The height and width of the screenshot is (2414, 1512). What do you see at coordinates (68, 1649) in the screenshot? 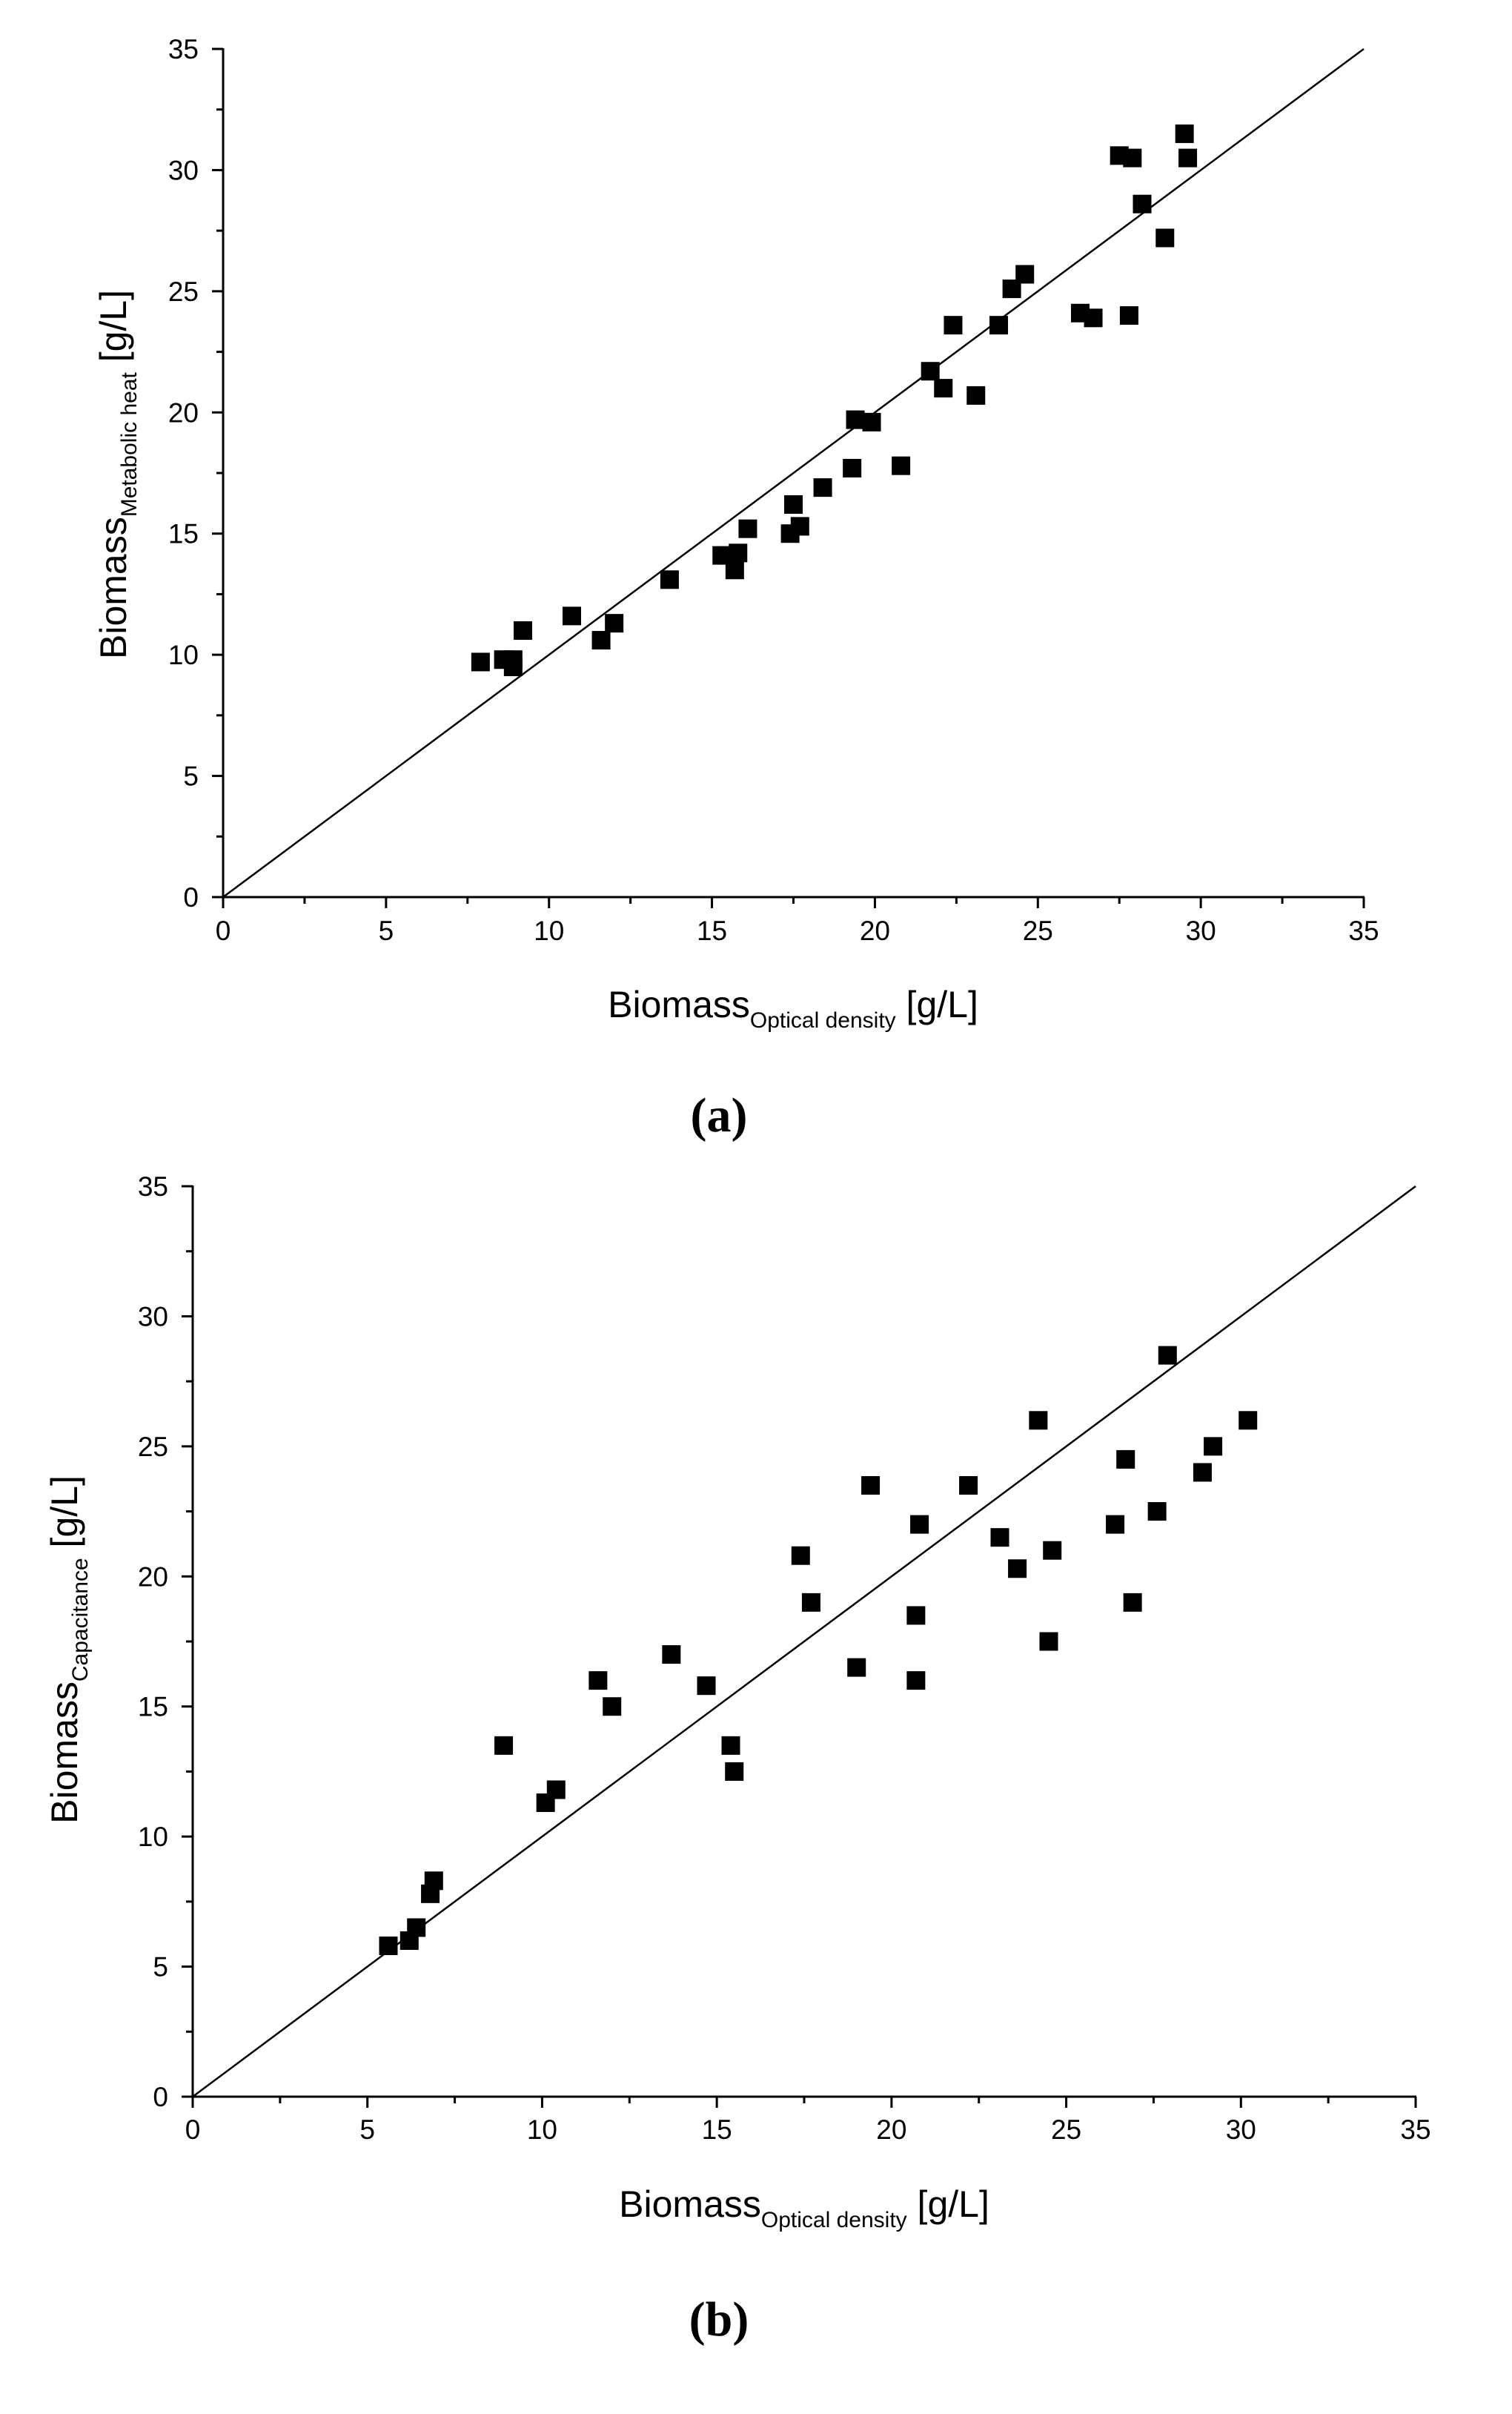
I see `y-axis-label: BiomassCapacitance [g/L]` at bounding box center [68, 1649].